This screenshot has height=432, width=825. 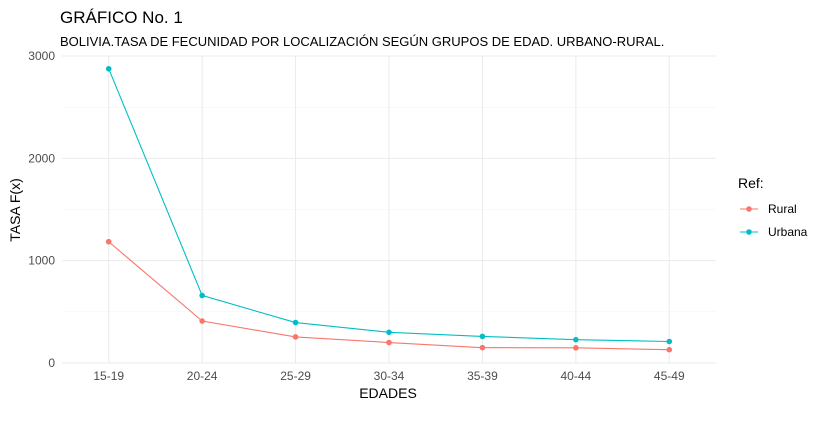 What do you see at coordinates (41, 158) in the screenshot?
I see `y-tick-label: 2000` at bounding box center [41, 158].